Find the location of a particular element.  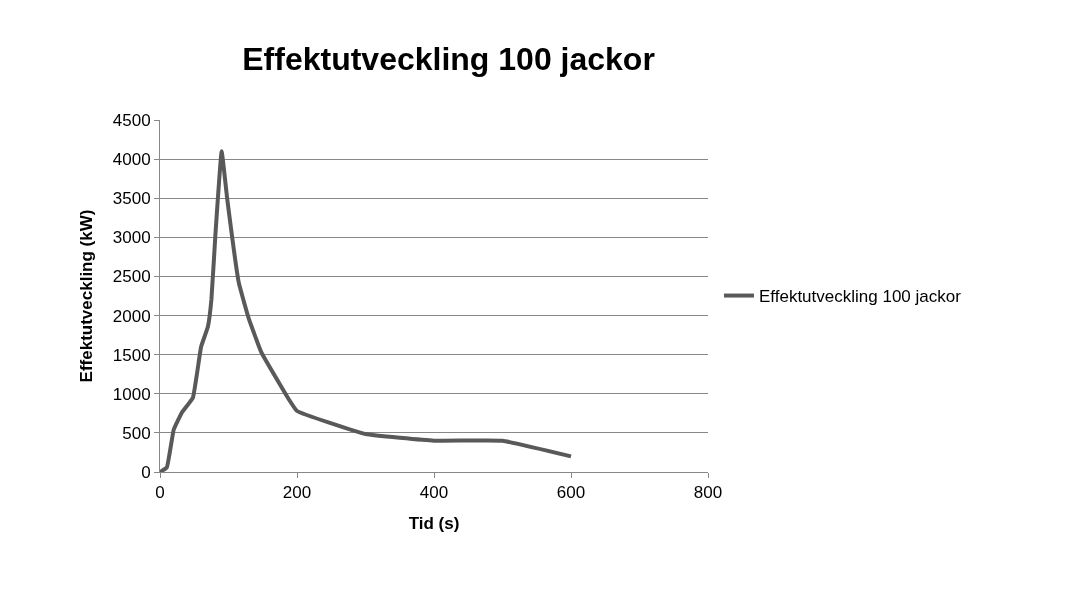

x-tick-label: 200 is located at coordinates (297, 493).